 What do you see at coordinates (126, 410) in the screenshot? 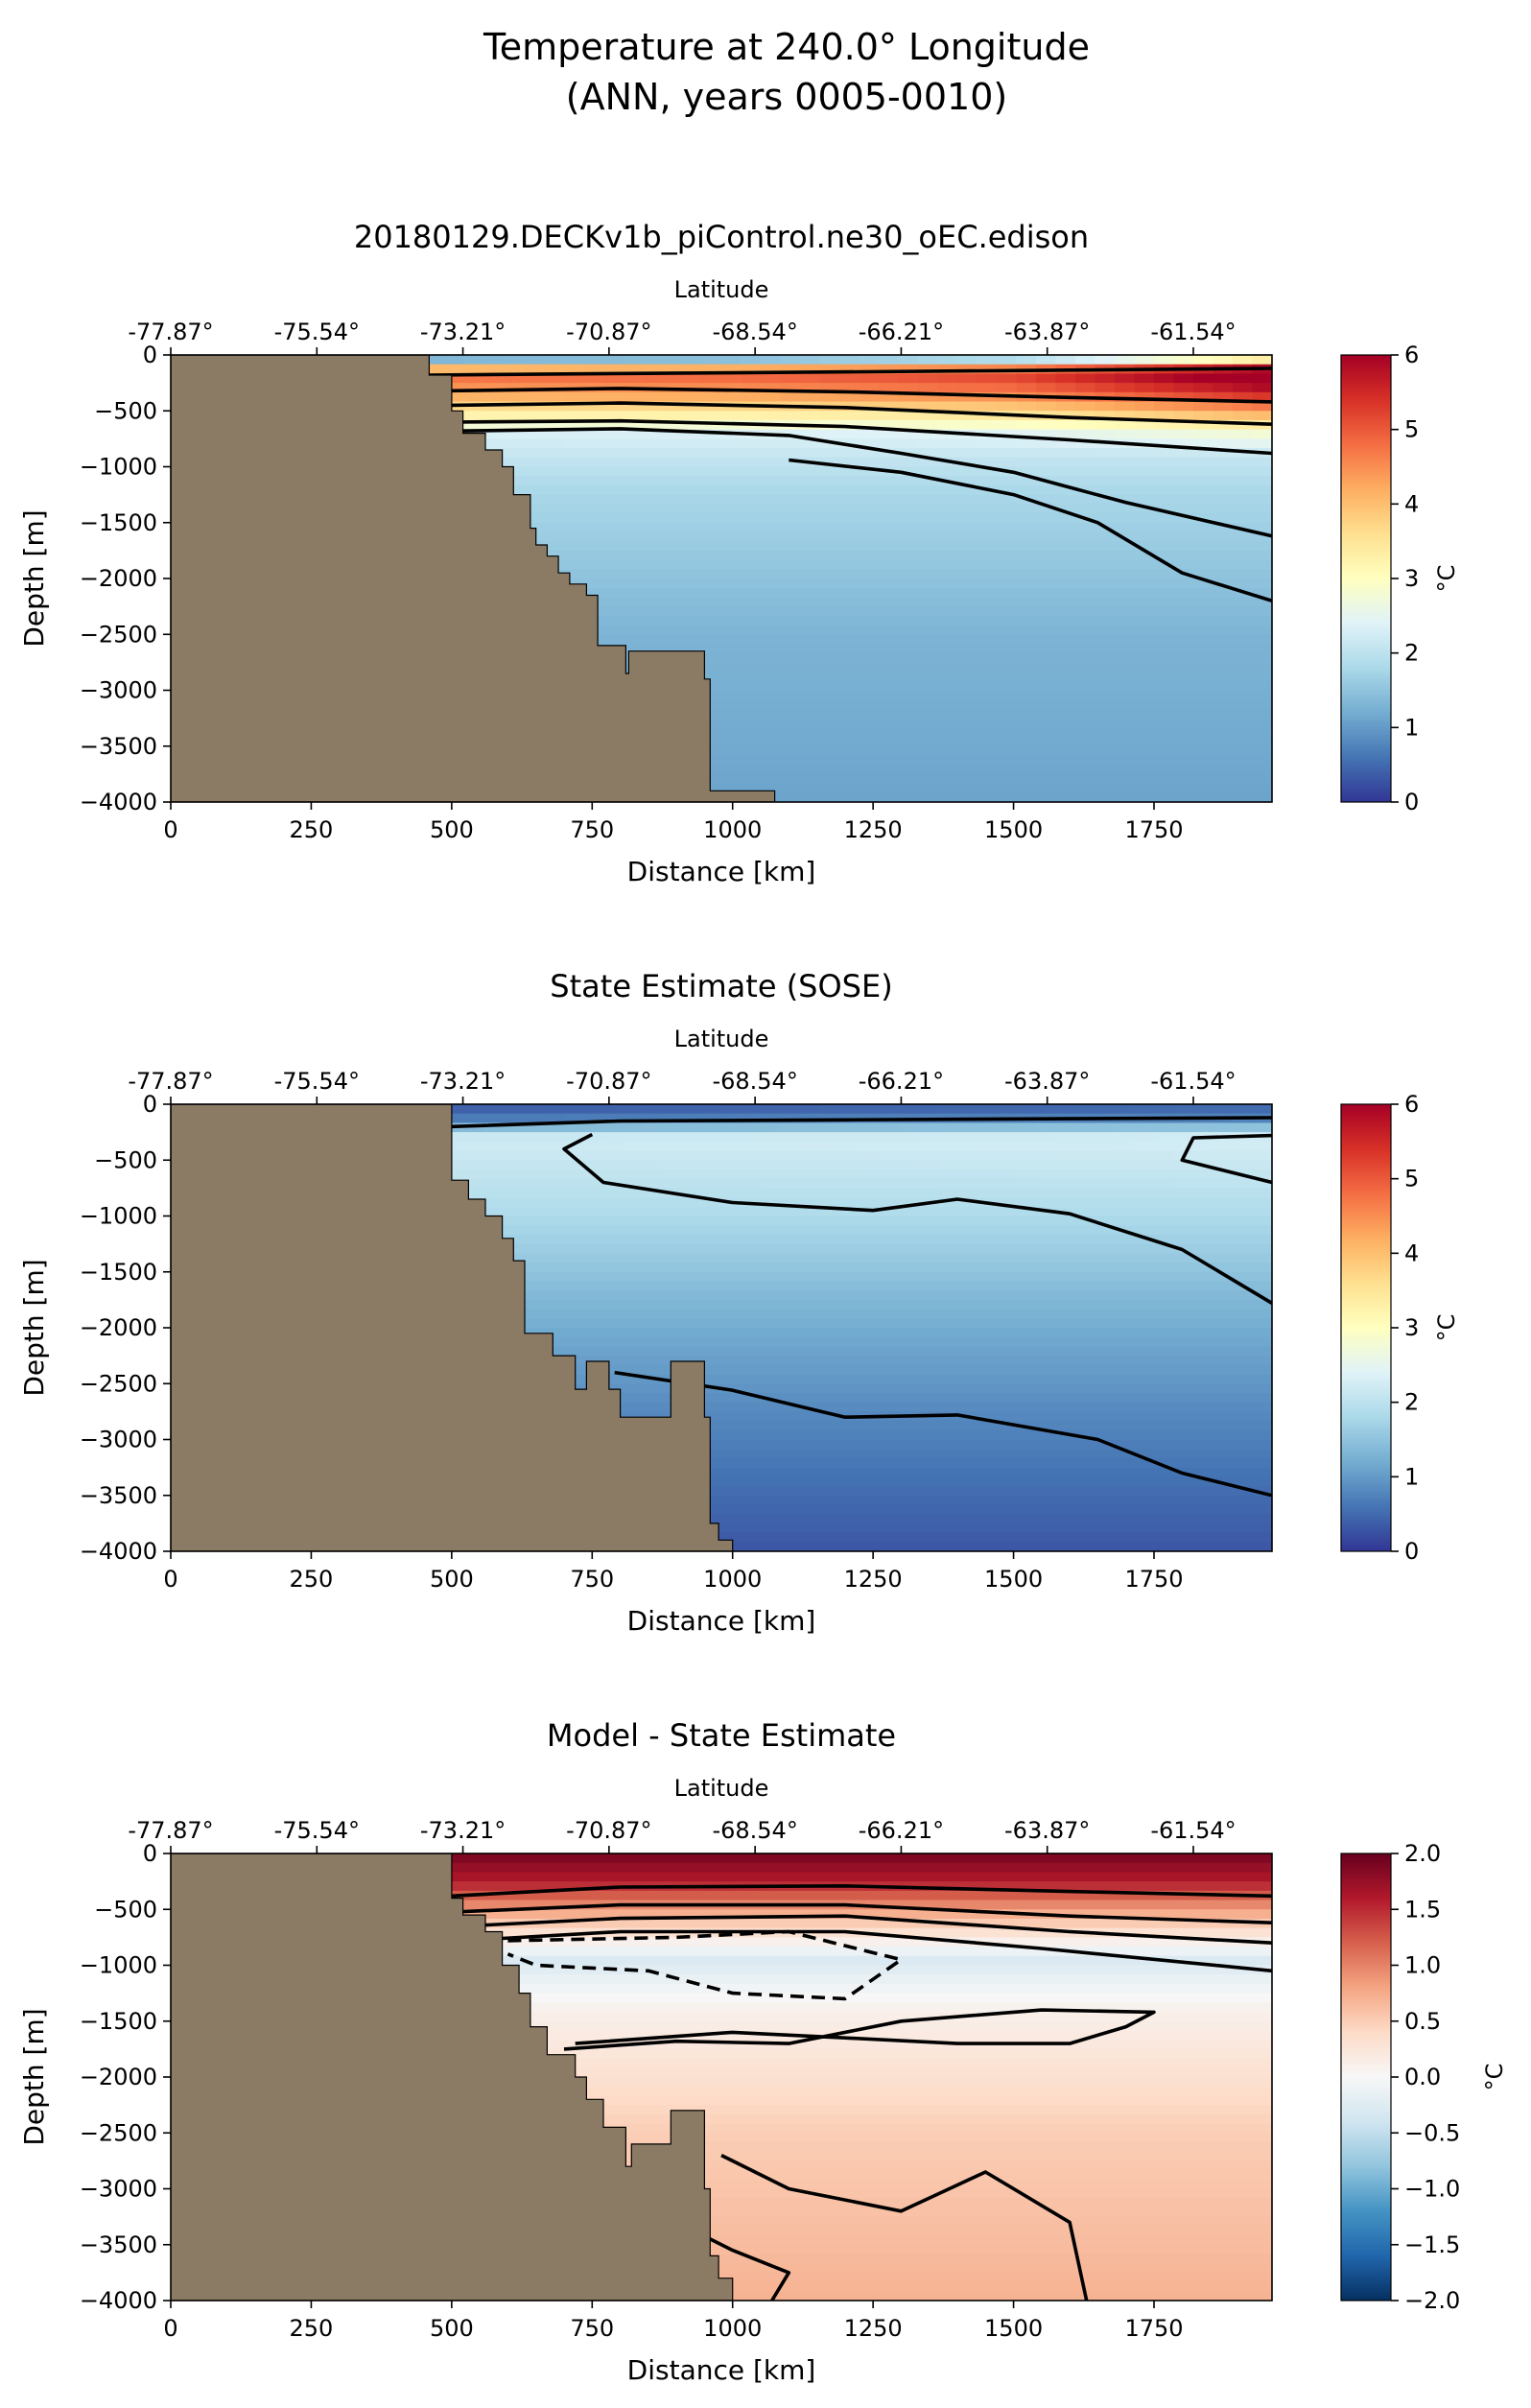
I see `y-tick-label: −500` at bounding box center [126, 410].